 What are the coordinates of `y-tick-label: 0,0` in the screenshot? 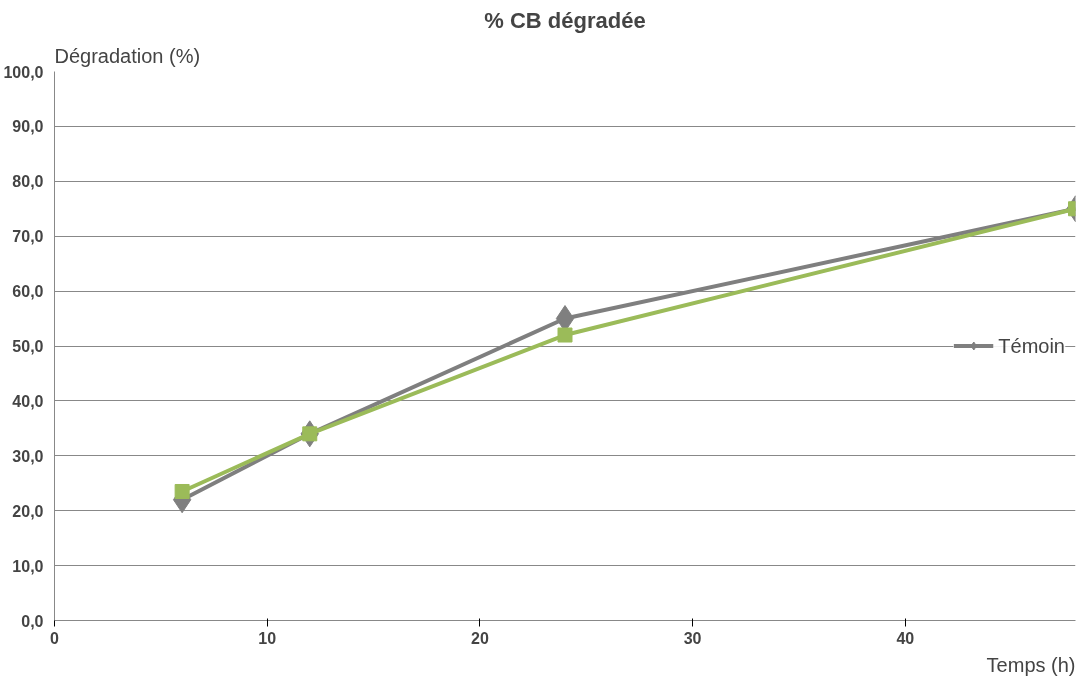 It's located at (32, 621).